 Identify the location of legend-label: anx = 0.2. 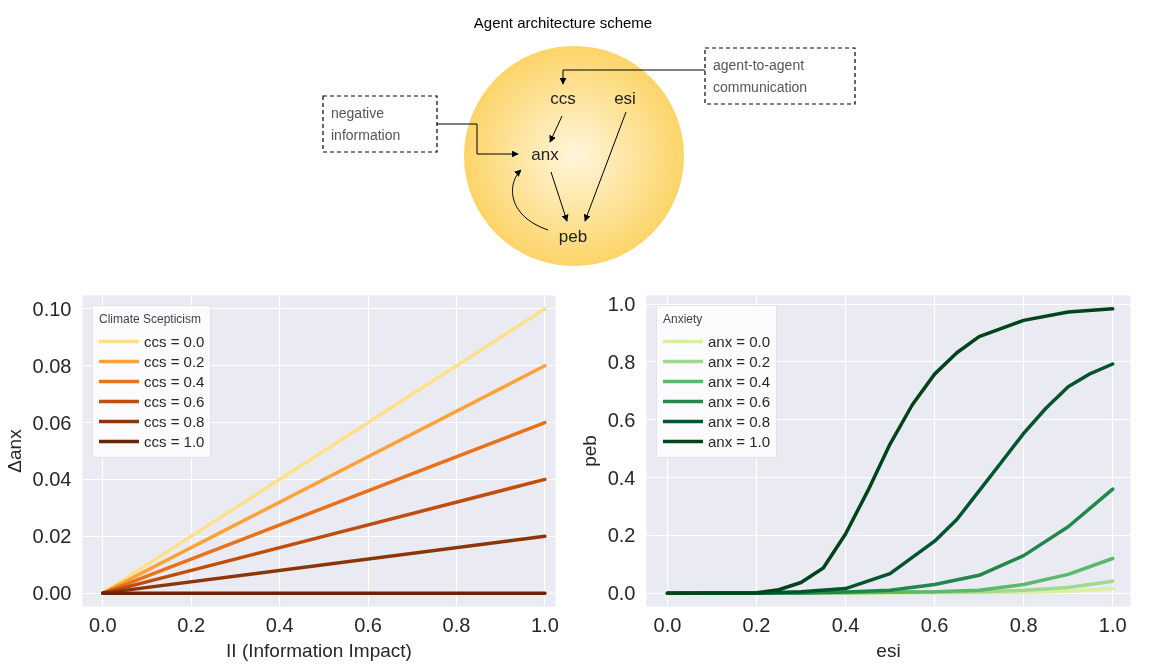
(739, 361).